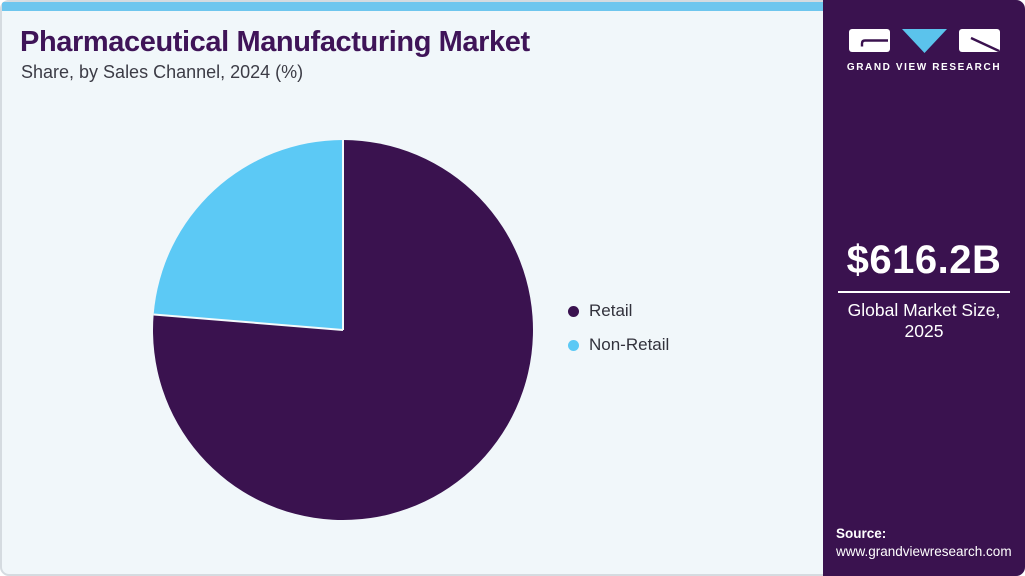 Image resolution: width=1025 pixels, height=576 pixels. Describe the element at coordinates (618, 328) in the screenshot. I see `chart-legend: Retail Non-Retail` at that location.